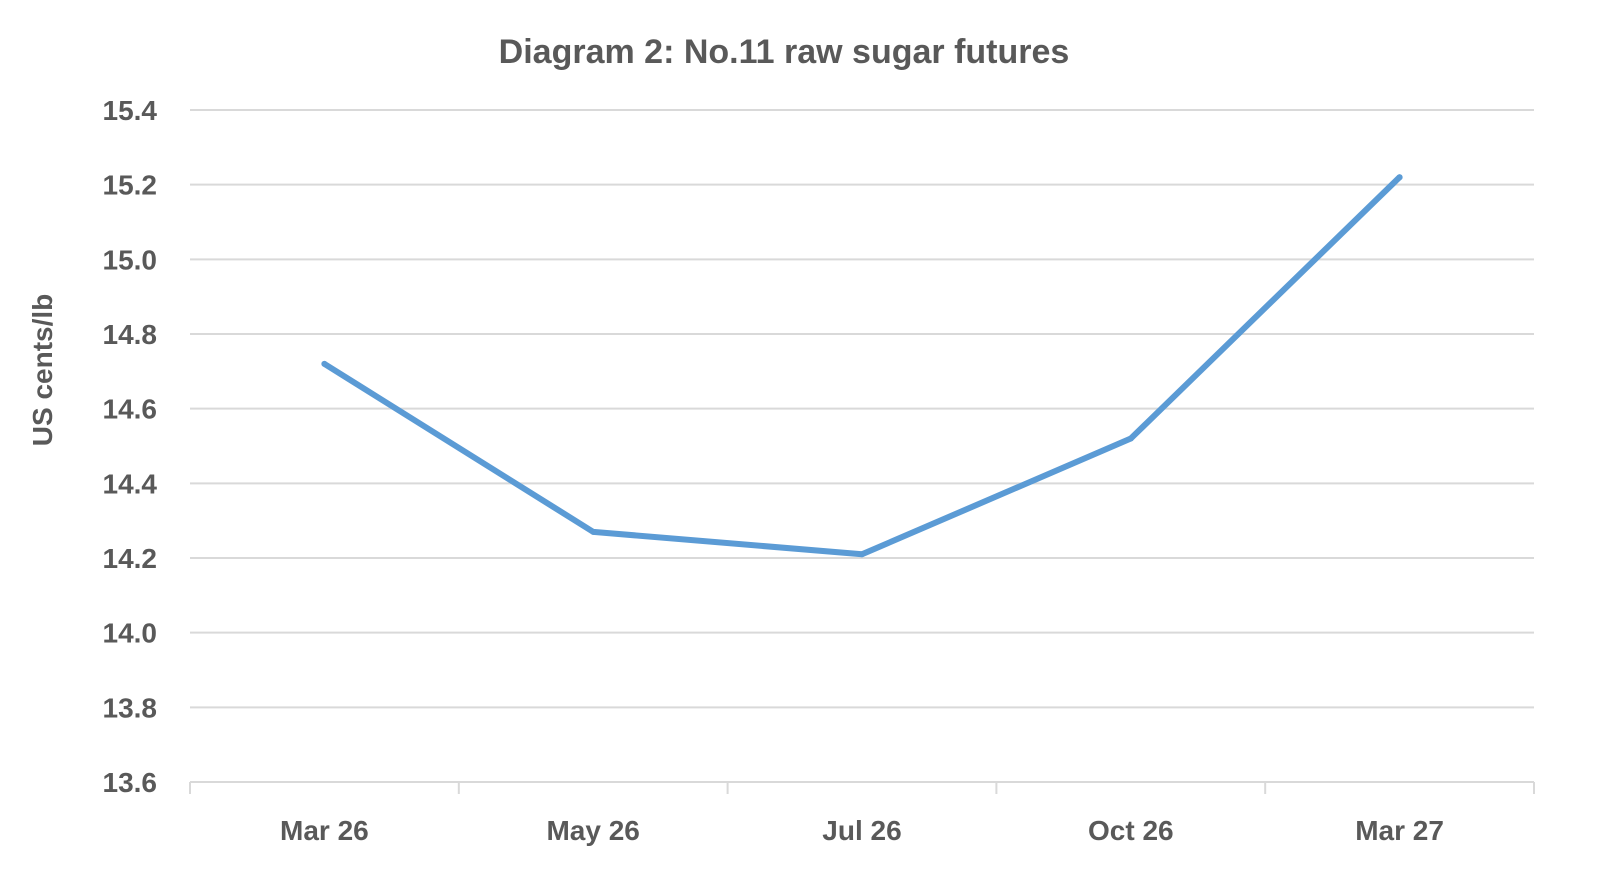 The height and width of the screenshot is (888, 1598). What do you see at coordinates (592, 830) in the screenshot?
I see `x-tick-label: May 26` at bounding box center [592, 830].